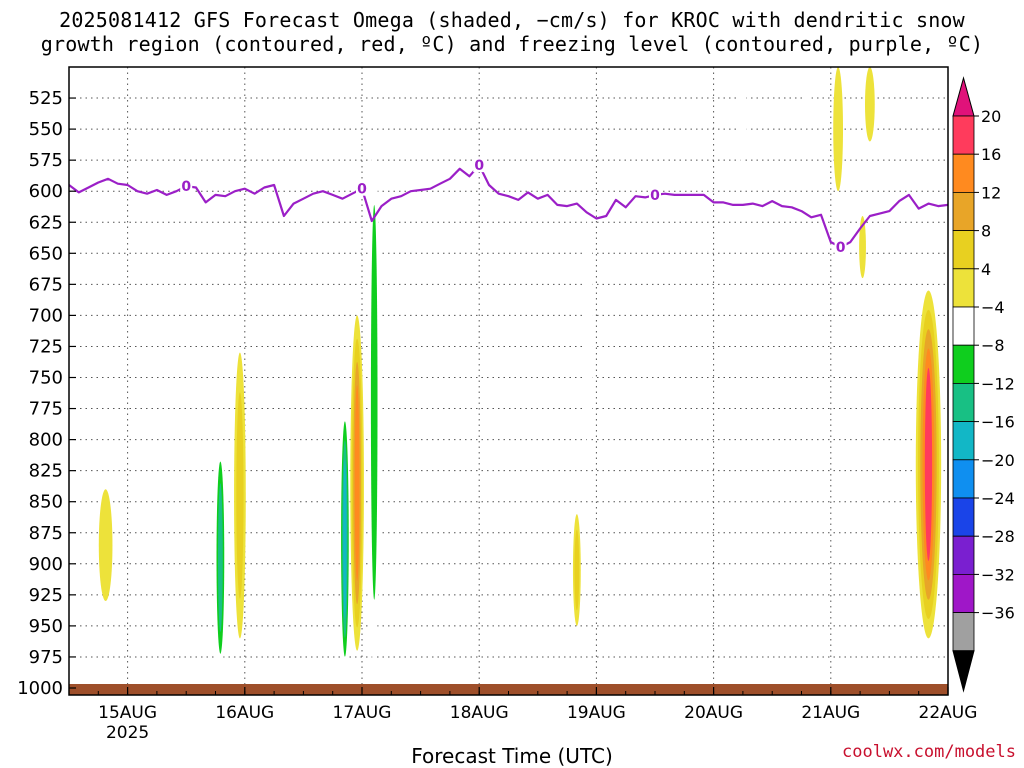 The height and width of the screenshot is (768, 1024). Describe the element at coordinates (46, 440) in the screenshot. I see `y-tick-label-800: 800` at that location.